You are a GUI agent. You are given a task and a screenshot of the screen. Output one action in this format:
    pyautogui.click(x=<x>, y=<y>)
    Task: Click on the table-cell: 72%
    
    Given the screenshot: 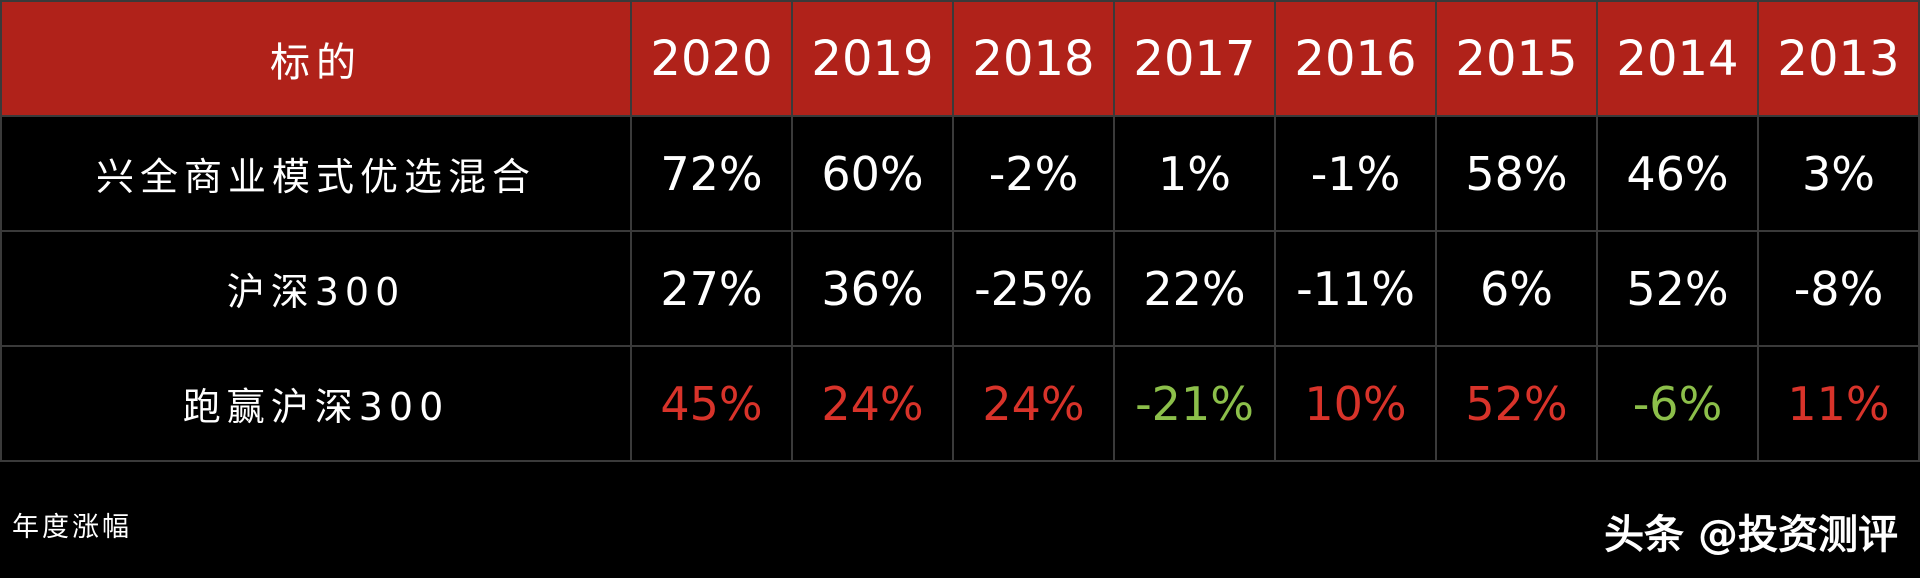 What is the action you would take?
    pyautogui.click(x=711, y=173)
    